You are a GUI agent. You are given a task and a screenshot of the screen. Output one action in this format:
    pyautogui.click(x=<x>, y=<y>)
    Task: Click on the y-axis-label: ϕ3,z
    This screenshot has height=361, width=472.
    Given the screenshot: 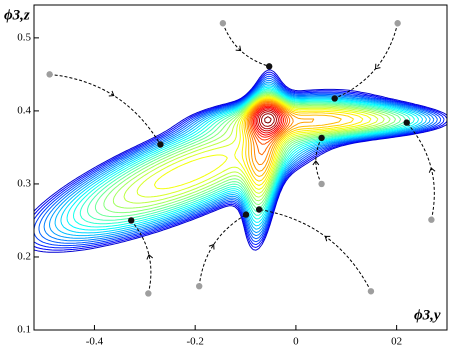 What is the action you would take?
    pyautogui.click(x=17, y=15)
    